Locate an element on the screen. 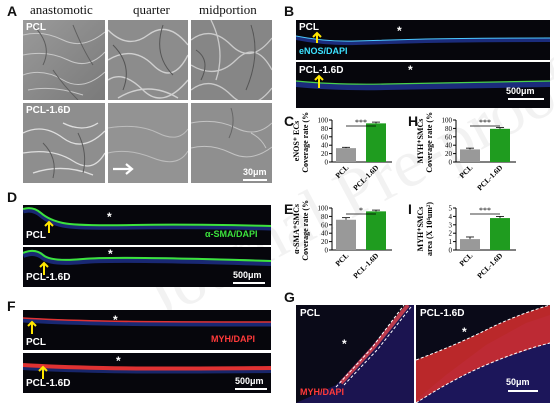 The image size is (554, 408). fluo-image-f-pcl: PCL * MYH/DAPI is located at coordinates (147, 330).